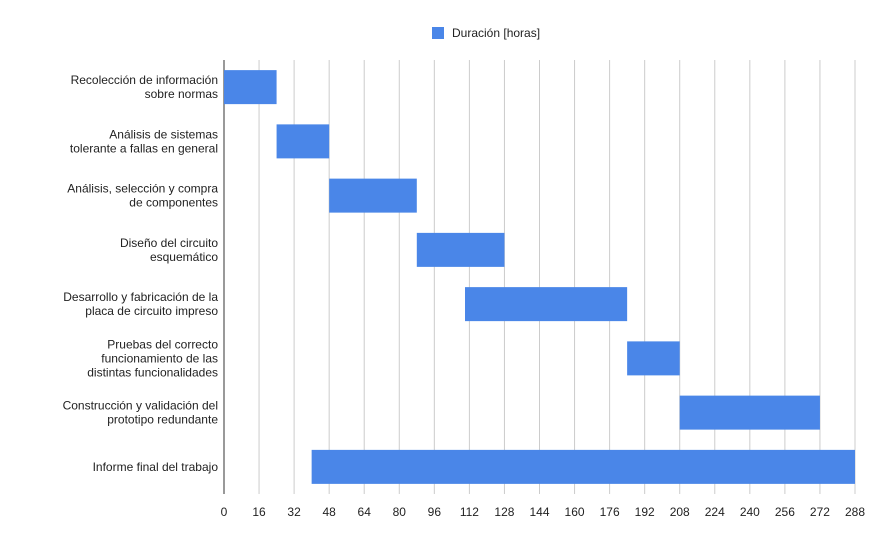 The height and width of the screenshot is (546, 882). I want to click on category-label: Desarrollo y fabricación de la, so click(140, 297).